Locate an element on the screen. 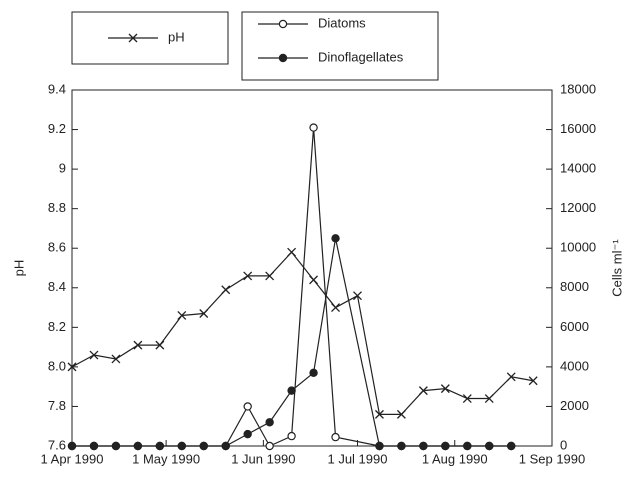  y2-tick-label: 10000 is located at coordinates (578, 247).